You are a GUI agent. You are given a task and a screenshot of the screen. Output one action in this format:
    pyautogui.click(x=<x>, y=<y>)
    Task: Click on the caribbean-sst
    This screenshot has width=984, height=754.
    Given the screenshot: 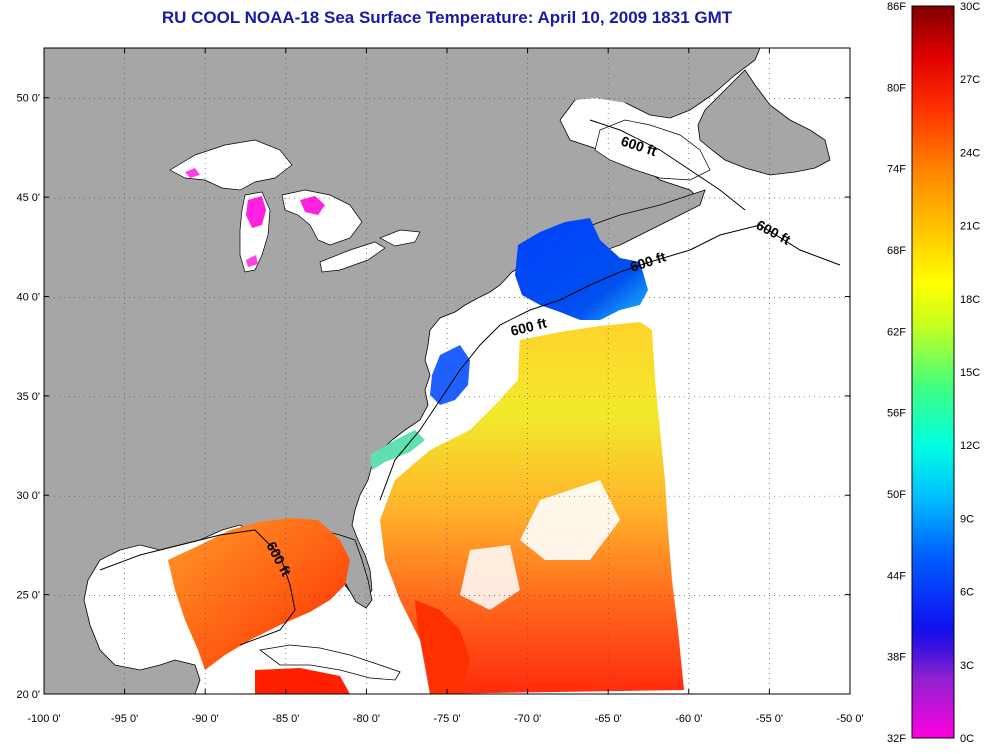 What is the action you would take?
    pyautogui.click(x=302, y=681)
    